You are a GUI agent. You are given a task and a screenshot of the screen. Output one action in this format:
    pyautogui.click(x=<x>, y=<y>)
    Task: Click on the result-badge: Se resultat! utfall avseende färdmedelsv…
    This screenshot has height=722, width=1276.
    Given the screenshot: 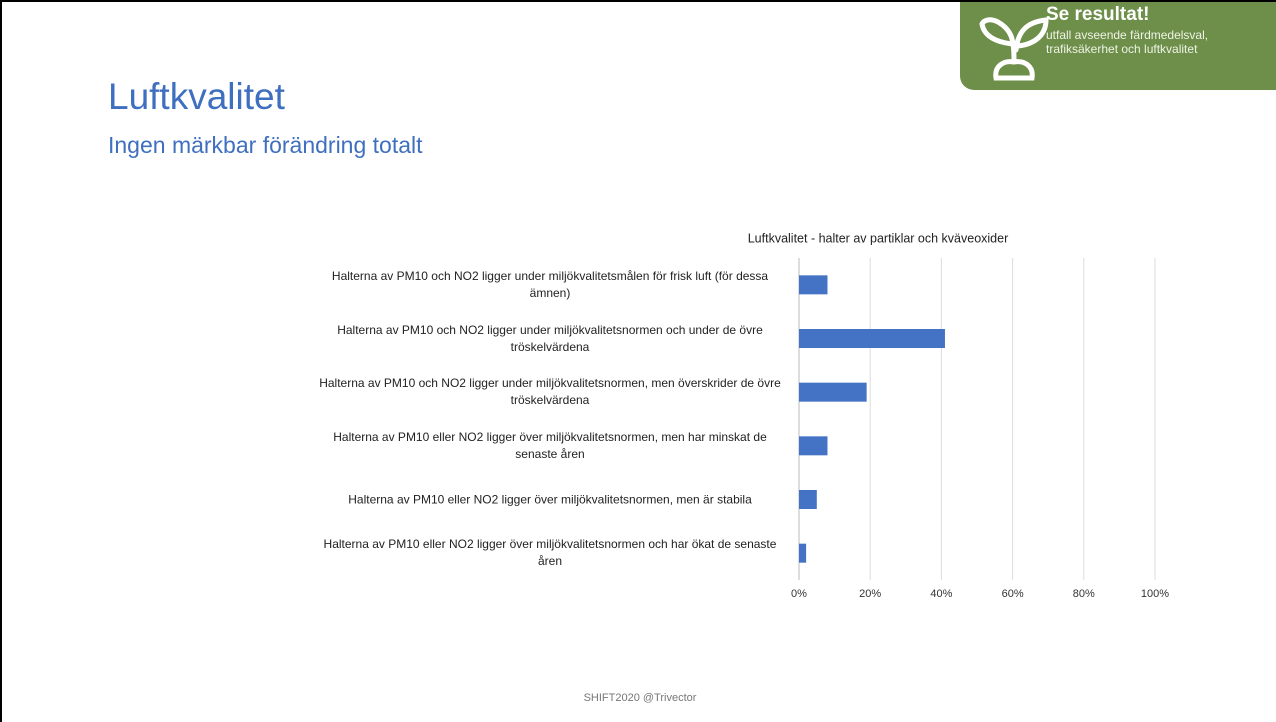 What is the action you would take?
    pyautogui.click(x=1118, y=46)
    